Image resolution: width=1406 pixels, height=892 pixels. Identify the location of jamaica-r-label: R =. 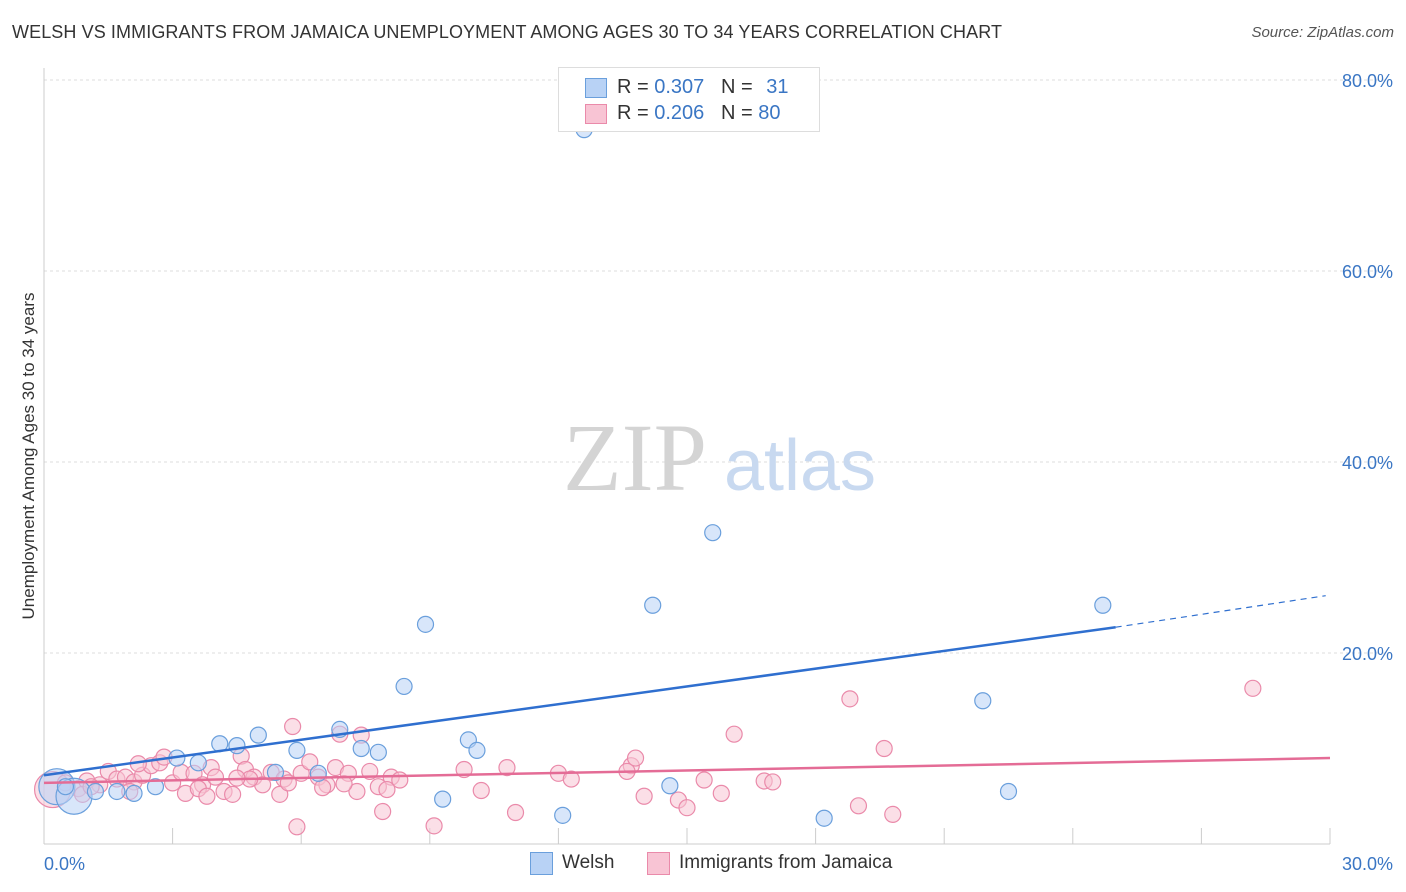
(636, 113).